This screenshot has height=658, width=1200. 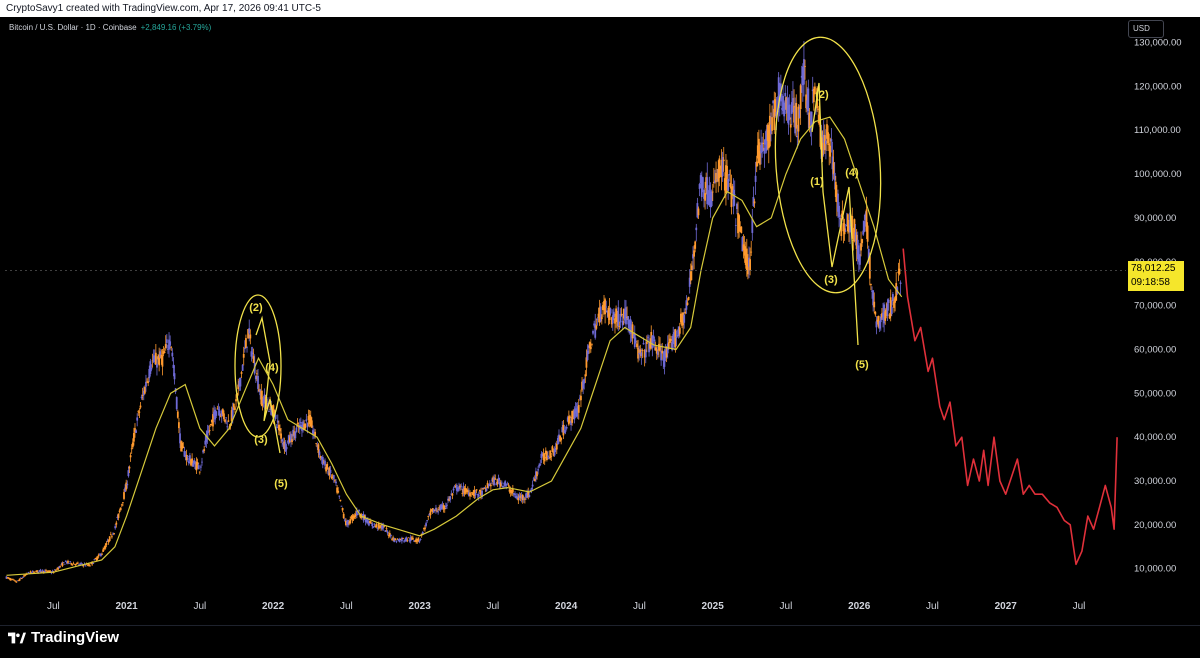 What do you see at coordinates (831, 280) in the screenshot?
I see `wave-label-2025-3: (3)` at bounding box center [831, 280].